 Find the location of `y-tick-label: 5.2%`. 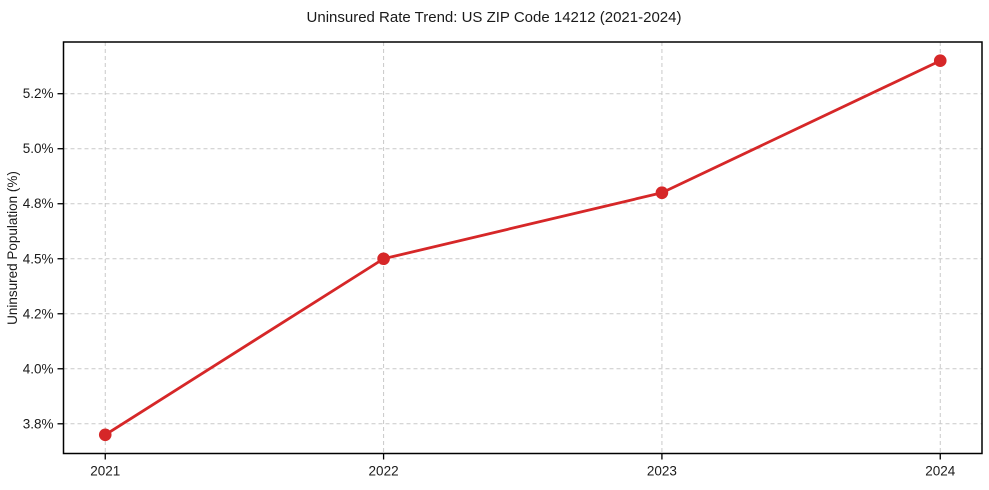

y-tick-label: 5.2% is located at coordinates (38, 93).